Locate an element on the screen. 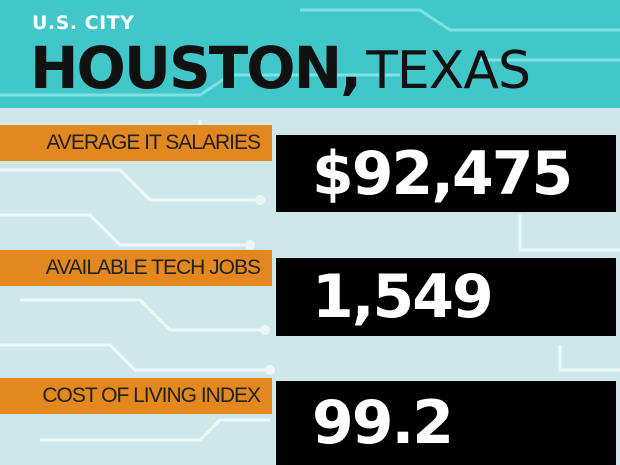  title: HOUSTON, TEXAS is located at coordinates (280, 68).